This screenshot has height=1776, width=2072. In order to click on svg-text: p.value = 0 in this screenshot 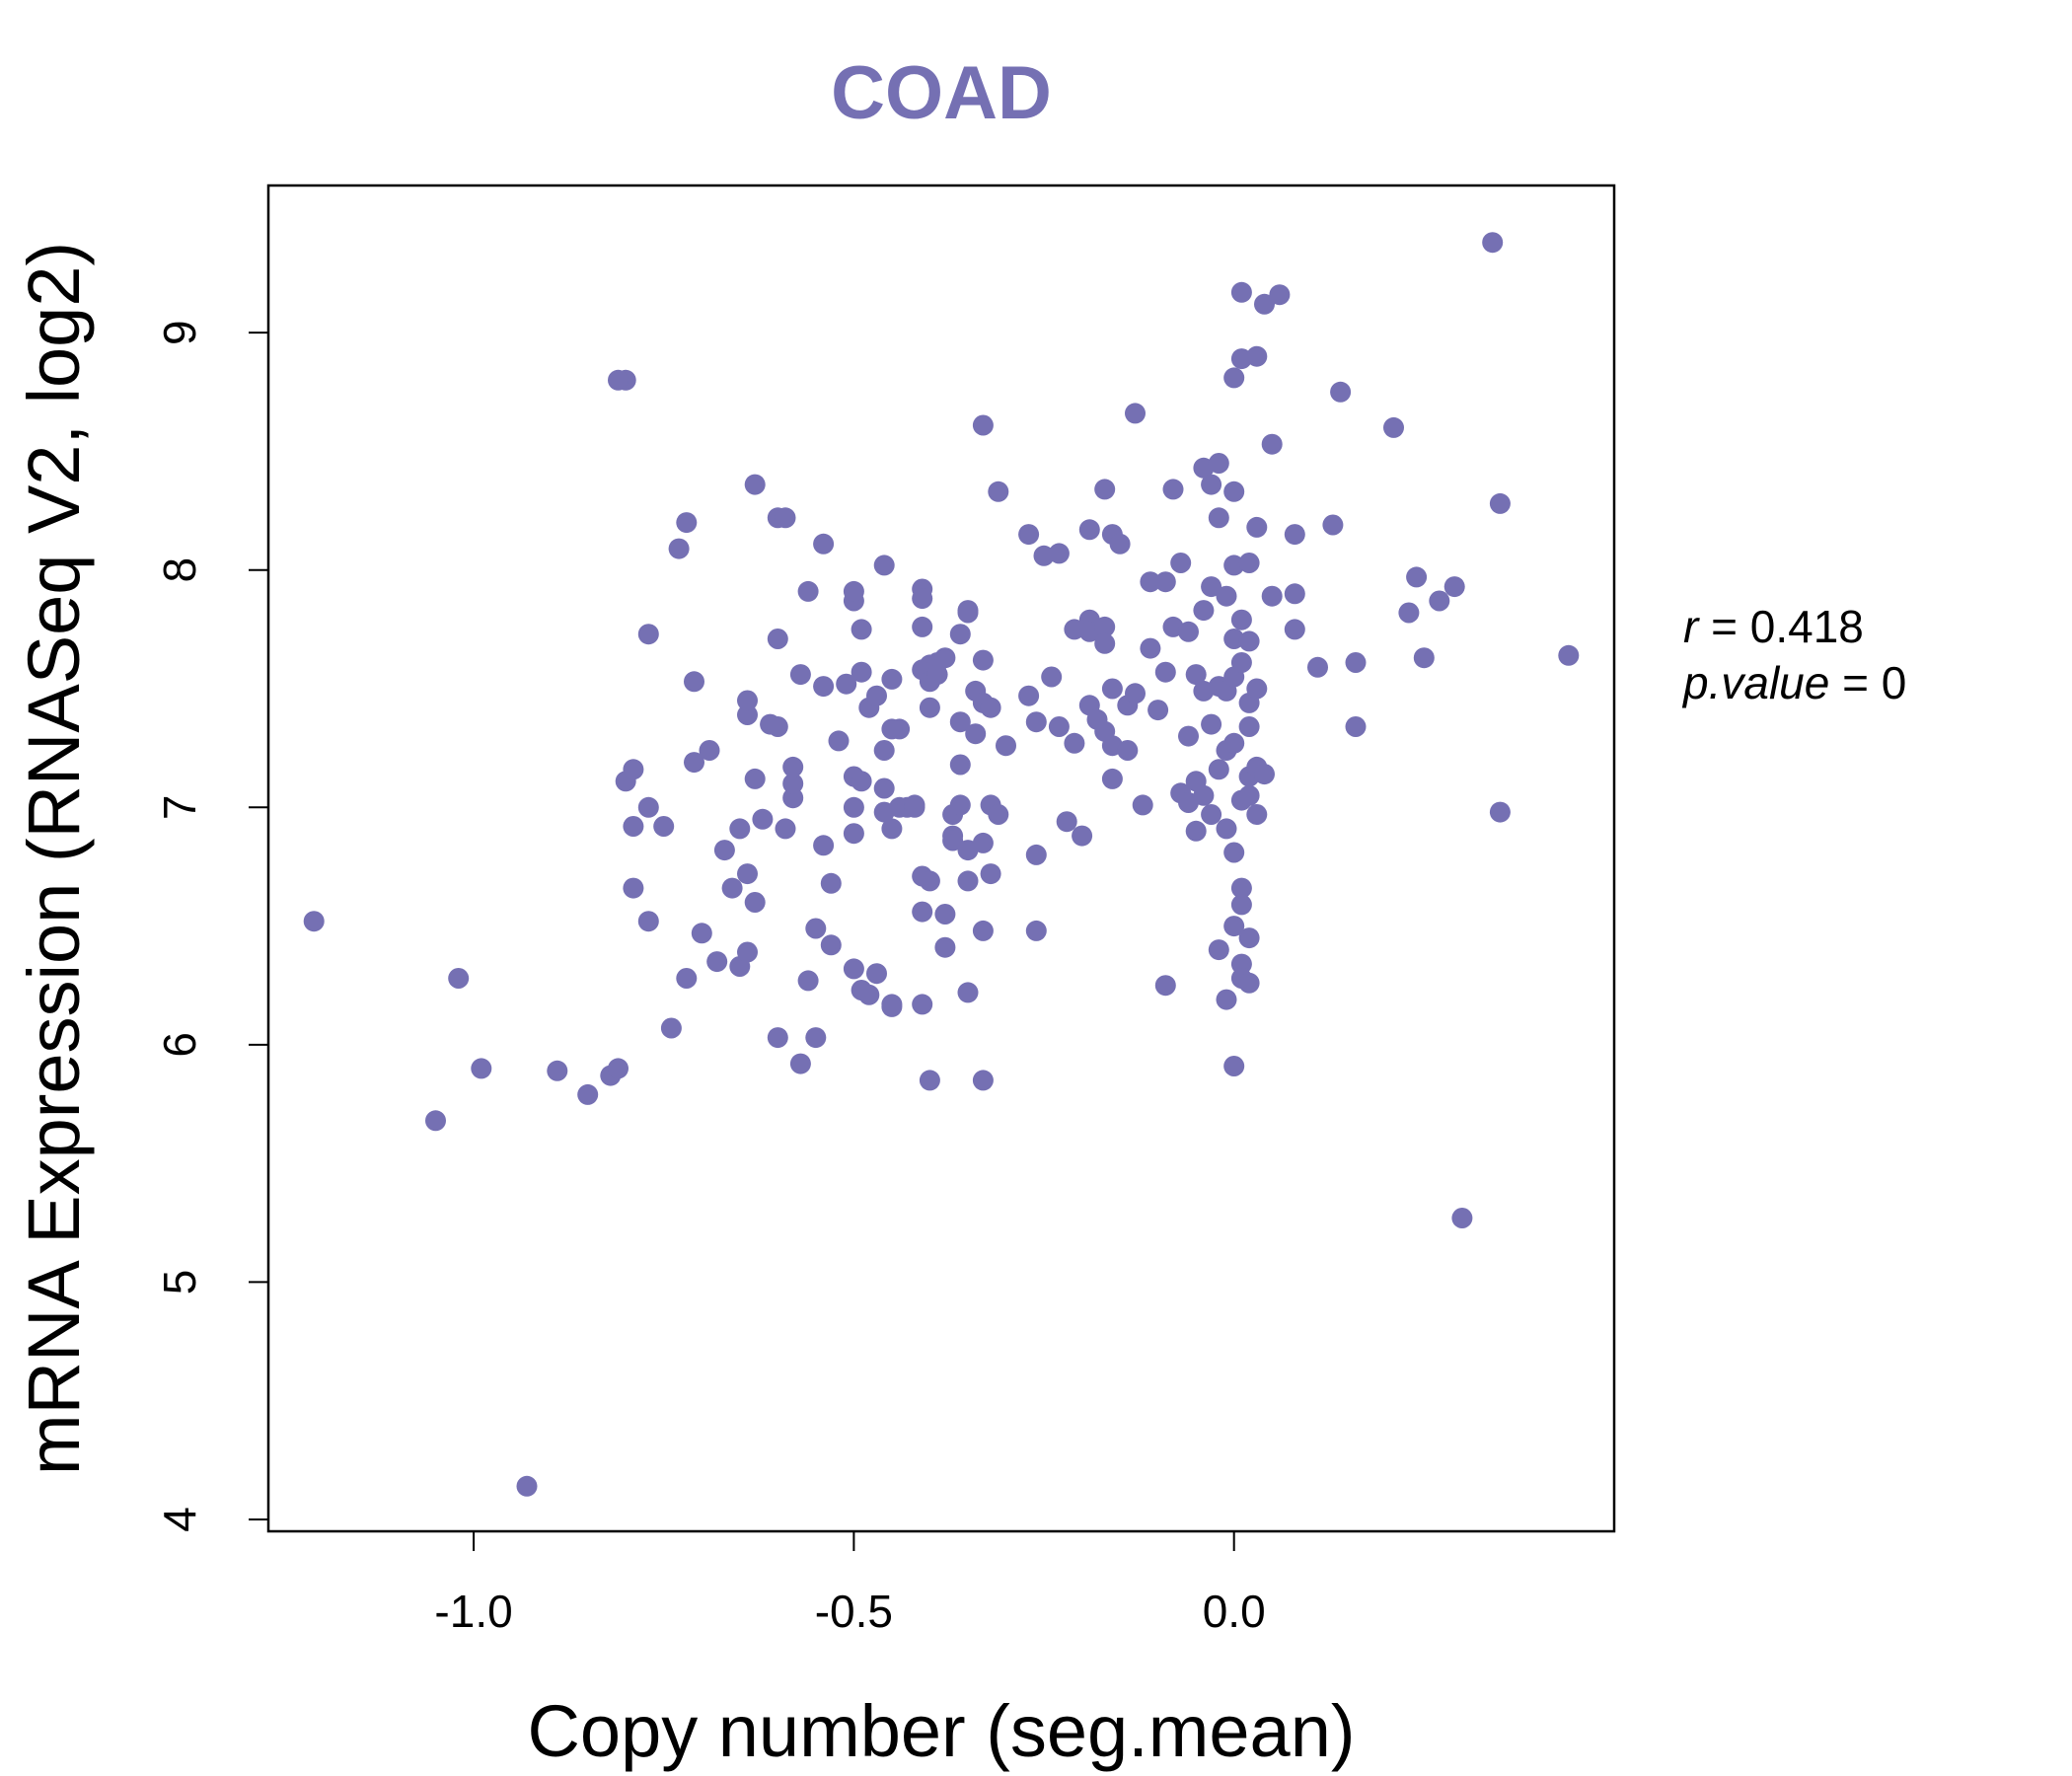, I will do `click(1794, 683)`.